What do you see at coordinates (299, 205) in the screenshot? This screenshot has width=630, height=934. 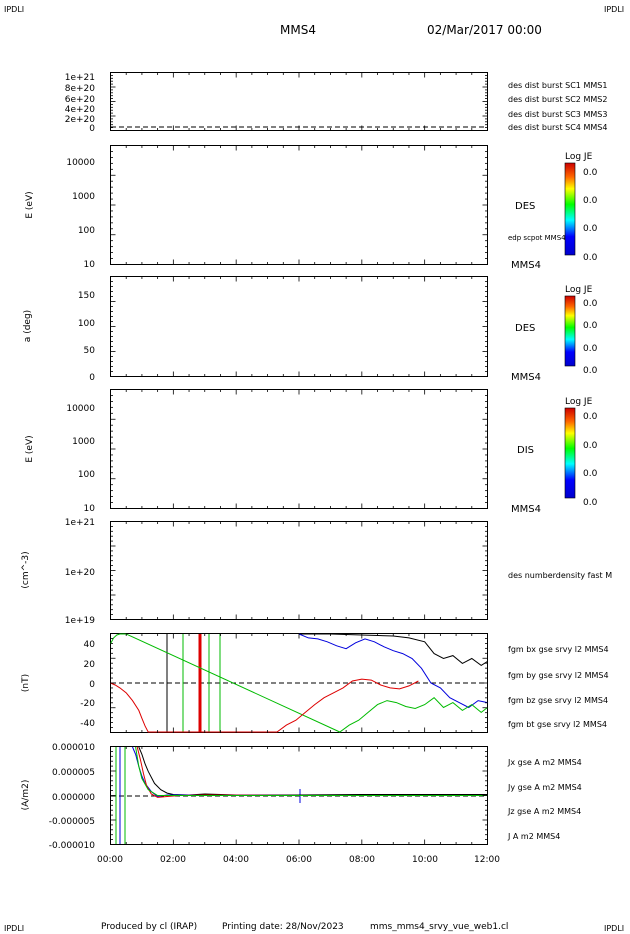 I see `panel-frame-des-energy` at bounding box center [299, 205].